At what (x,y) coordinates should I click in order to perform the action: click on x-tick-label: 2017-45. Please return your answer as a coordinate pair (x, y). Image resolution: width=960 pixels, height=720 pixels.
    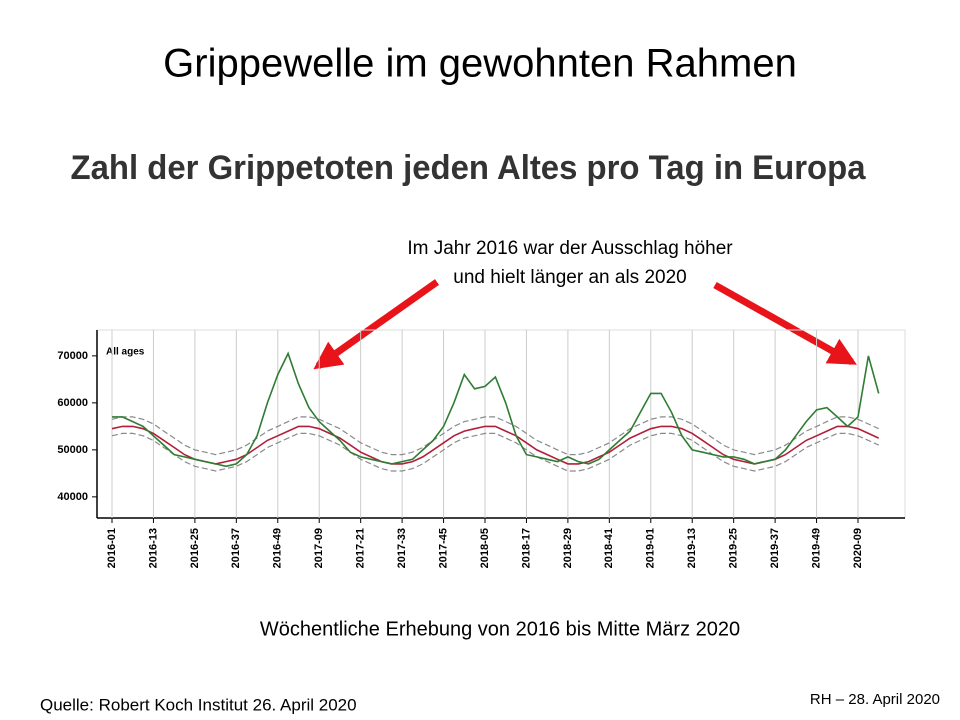
    Looking at the image, I should click on (443, 548).